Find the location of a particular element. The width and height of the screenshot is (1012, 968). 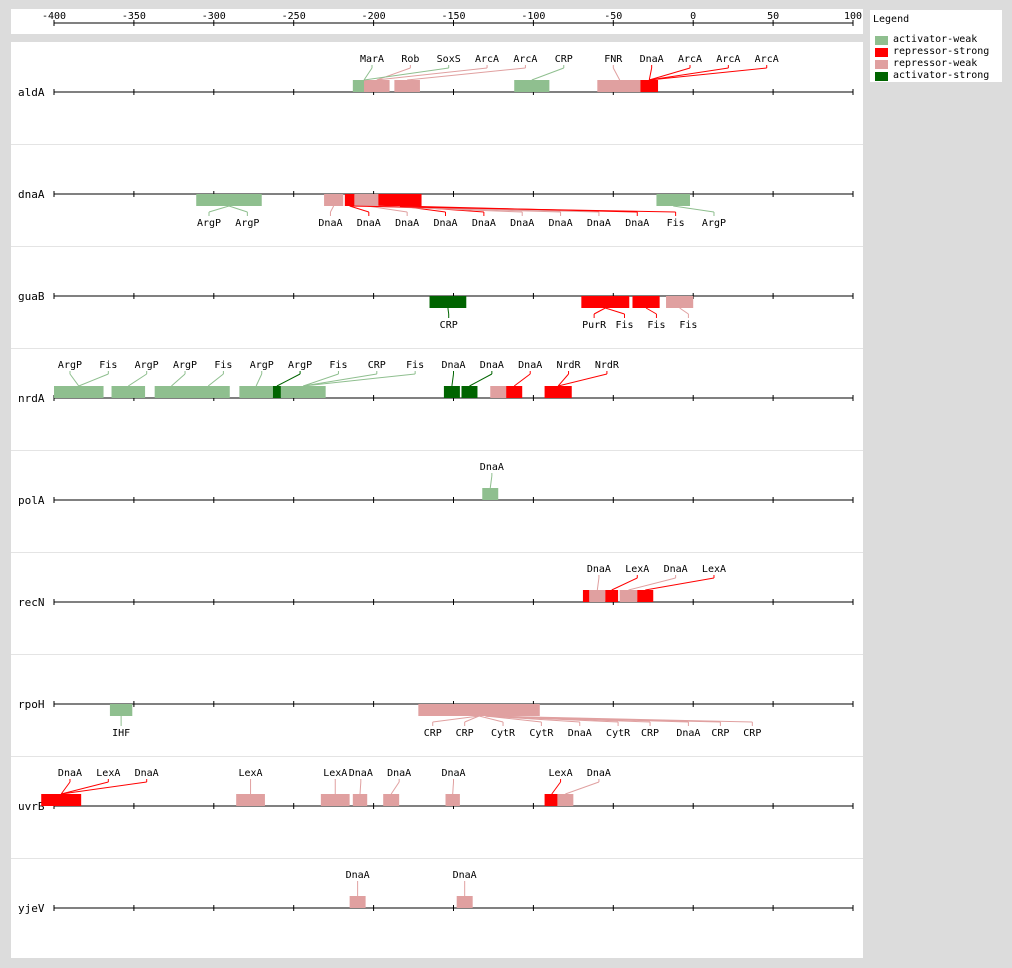

gene-name: aldA is located at coordinates (31, 92).